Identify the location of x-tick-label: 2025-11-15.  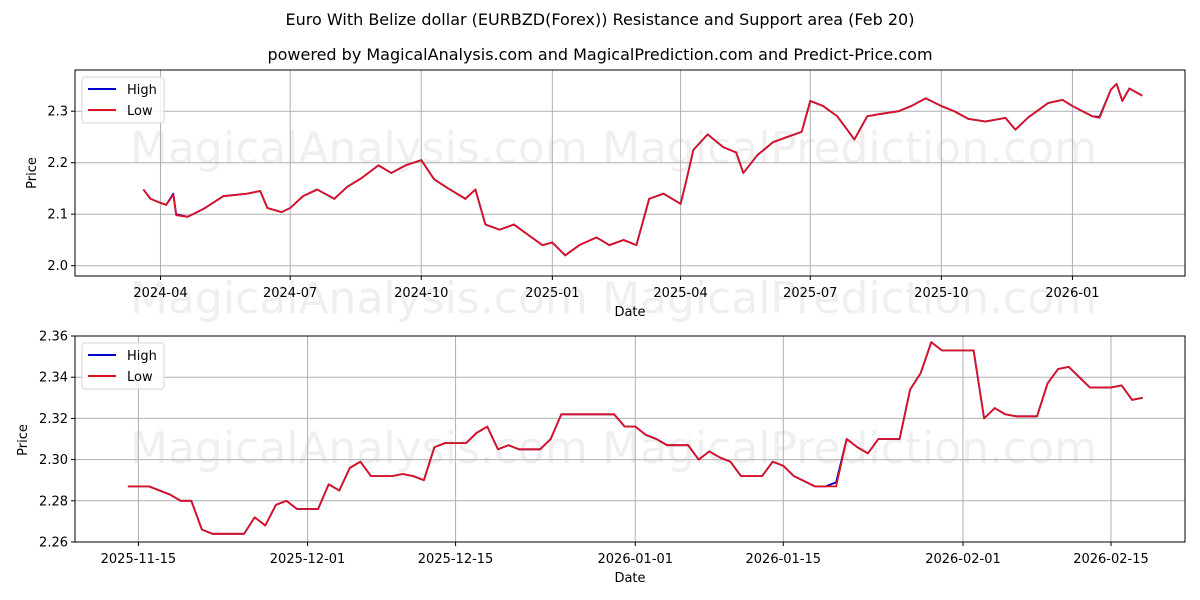
(139, 559).